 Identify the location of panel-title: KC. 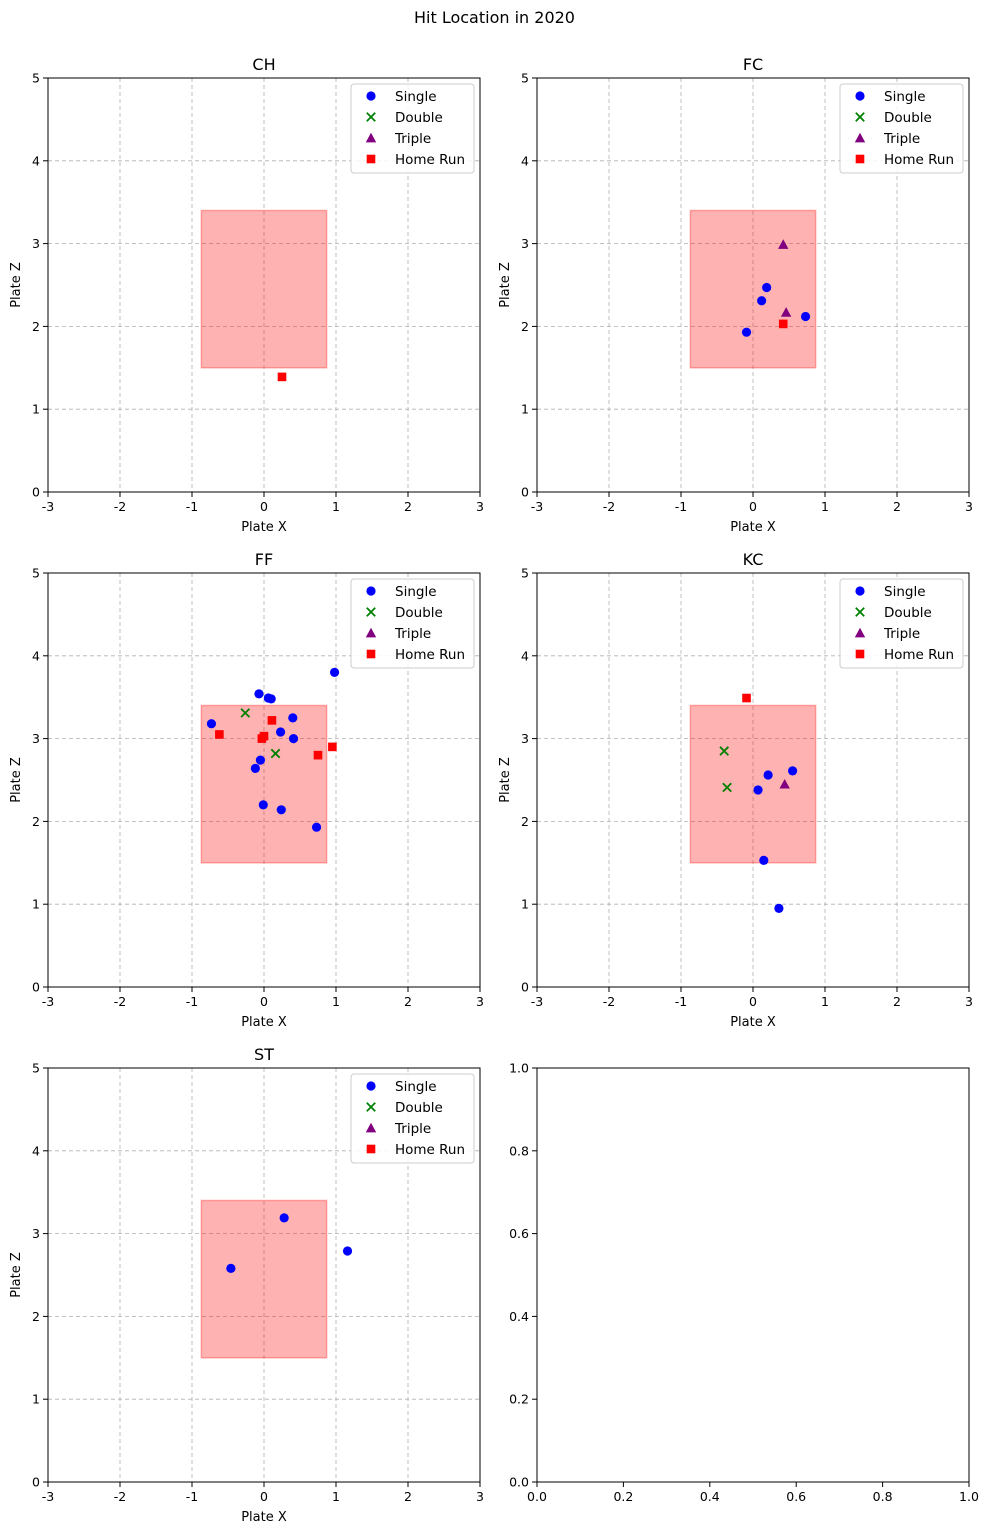
(753, 559).